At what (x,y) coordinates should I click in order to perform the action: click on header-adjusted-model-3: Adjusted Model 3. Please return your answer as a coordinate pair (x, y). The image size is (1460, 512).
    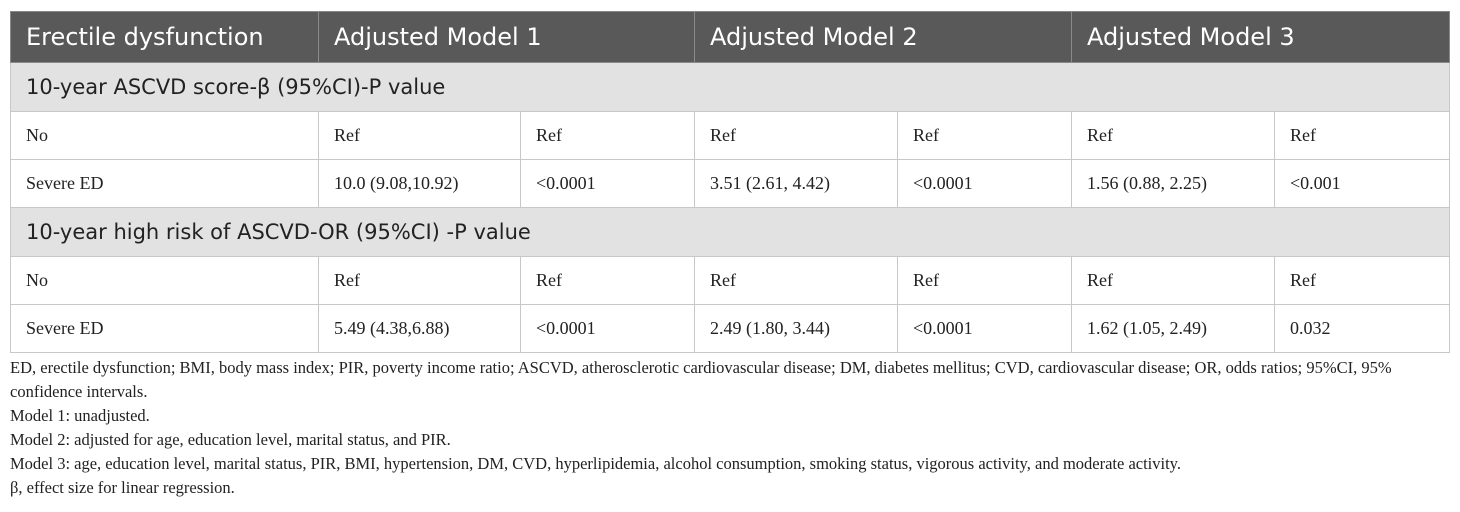
    Looking at the image, I should click on (1261, 37).